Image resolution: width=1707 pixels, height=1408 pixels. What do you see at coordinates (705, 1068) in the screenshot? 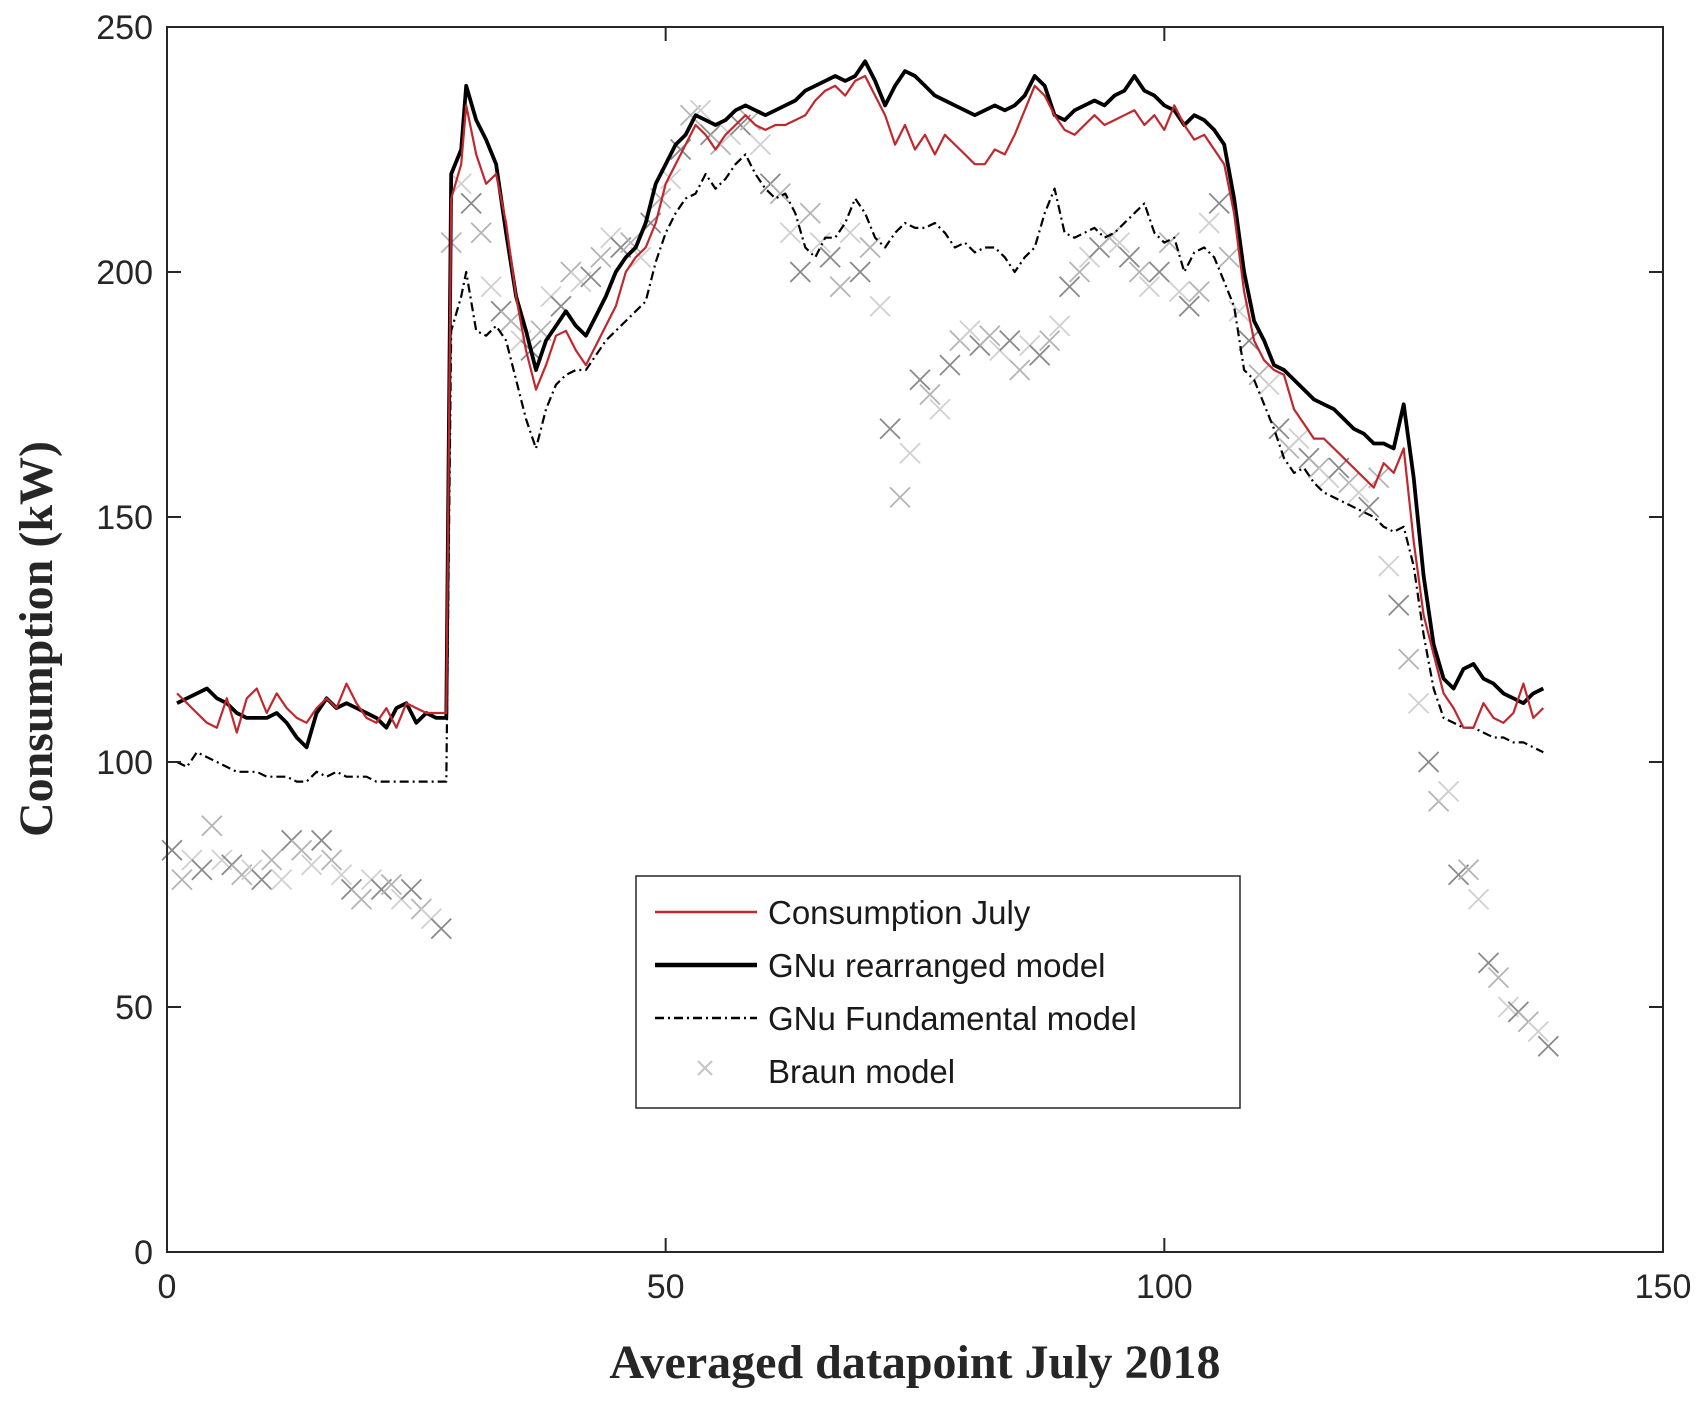
I see `legend-swatch-braun` at bounding box center [705, 1068].